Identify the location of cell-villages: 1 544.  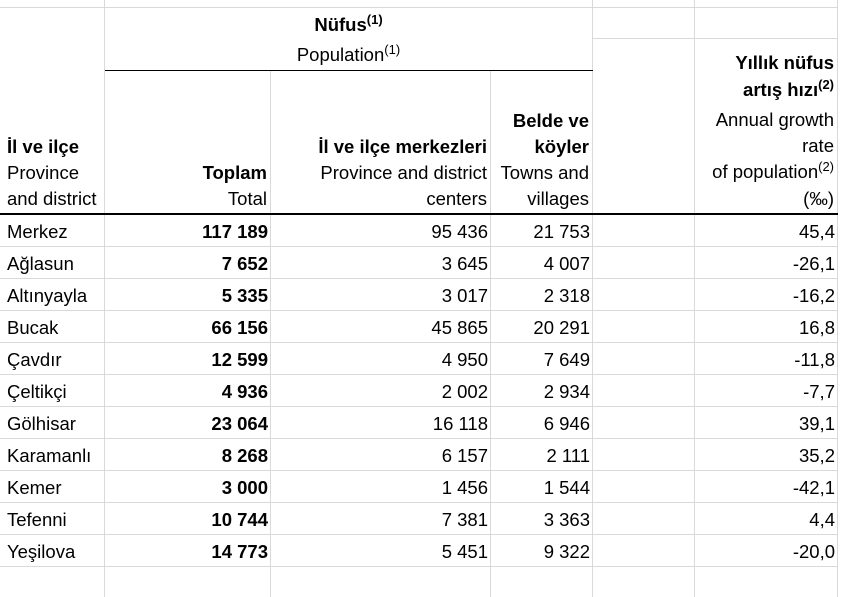
(566, 487).